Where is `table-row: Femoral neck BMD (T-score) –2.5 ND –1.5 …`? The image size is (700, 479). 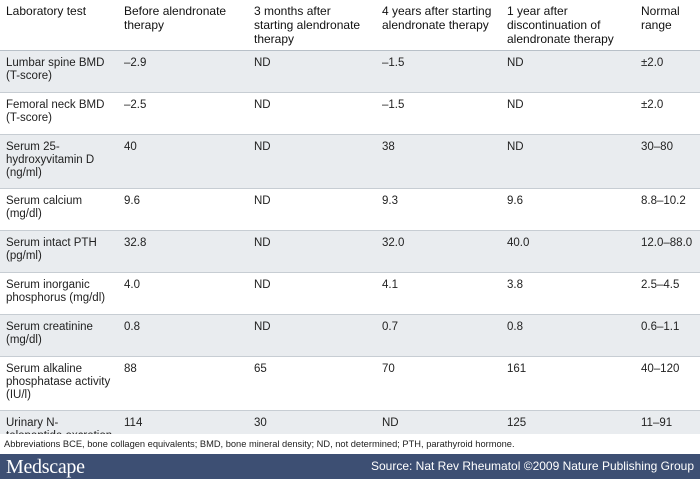
table-row: Femoral neck BMD (T-score) –2.5 ND –1.5 … is located at coordinates (350, 113).